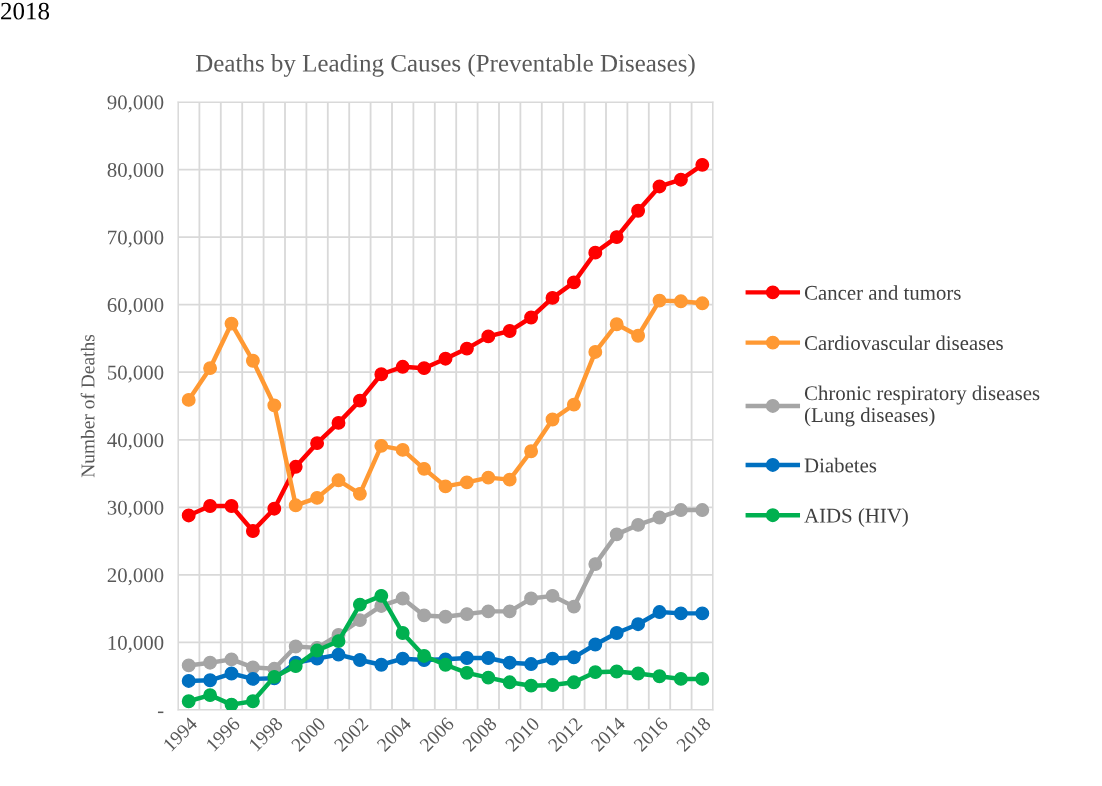  Describe the element at coordinates (856, 517) in the screenshot. I see `legend-label: AIDS (HIV)` at that location.